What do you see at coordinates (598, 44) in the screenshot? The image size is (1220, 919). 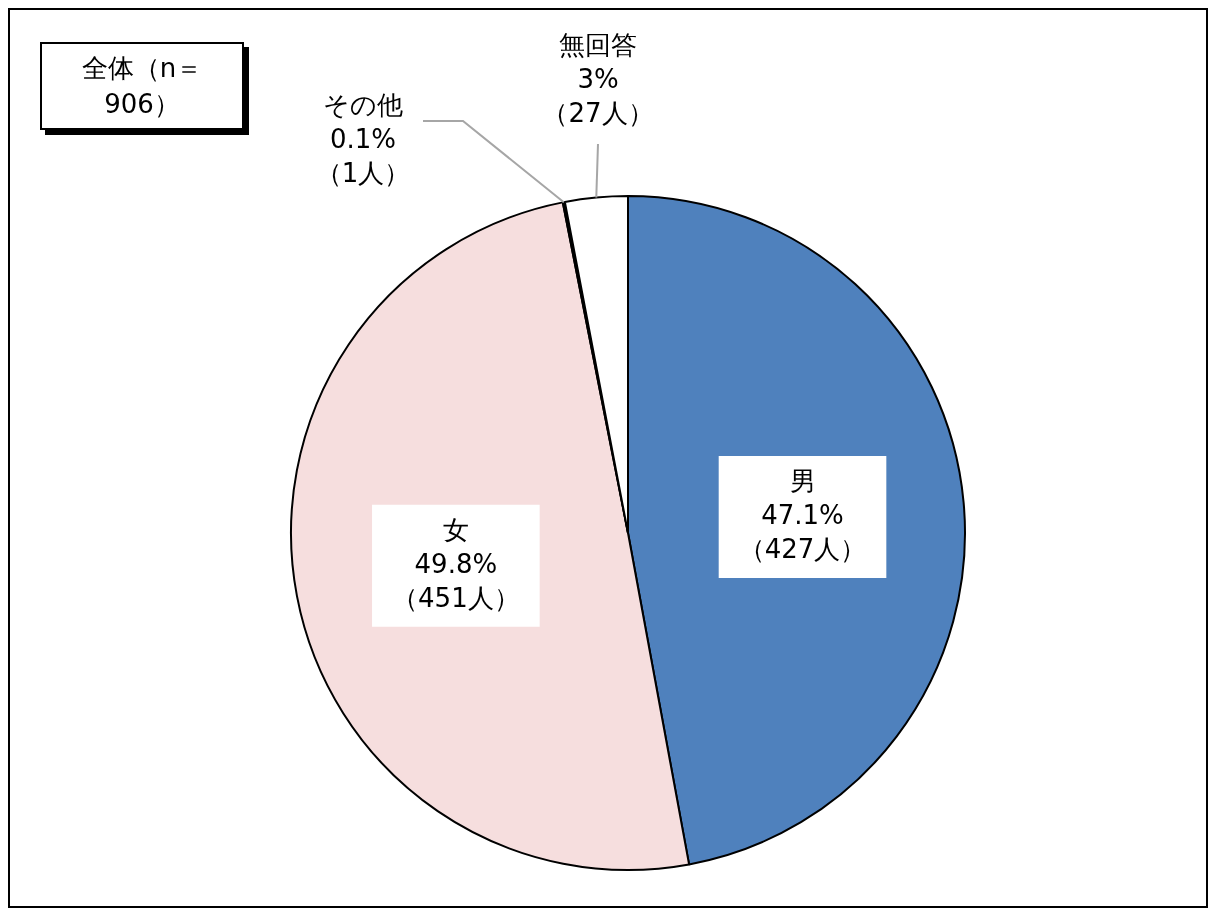 I see `slice-label: 無回答` at bounding box center [598, 44].